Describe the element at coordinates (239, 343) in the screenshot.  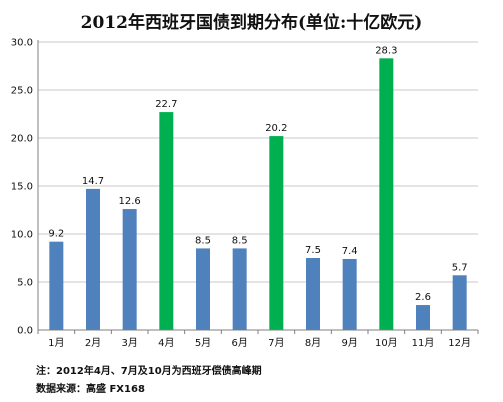
I see `x-tick-label: 6月` at that location.